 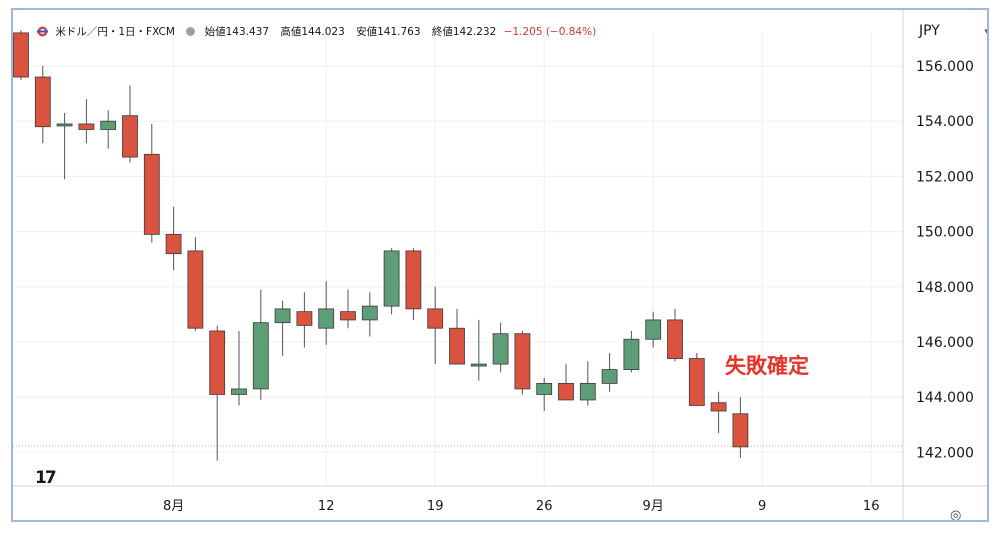 I want to click on open-label: 始値, so click(x=215, y=32).